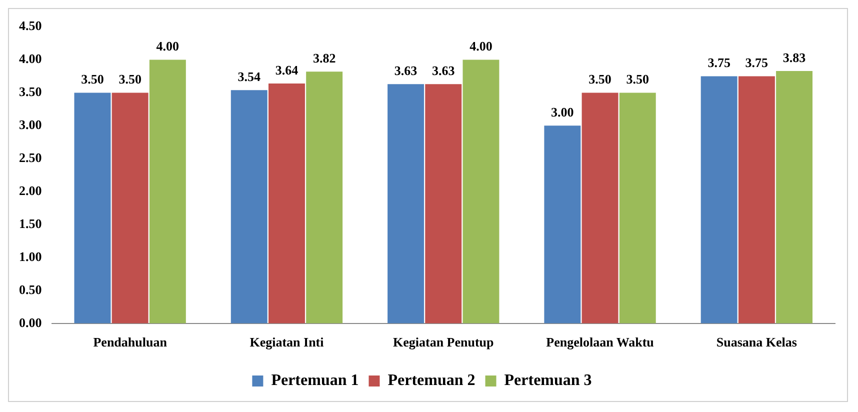  What do you see at coordinates (315, 381) in the screenshot?
I see `legend-label: Pertemuan 1` at bounding box center [315, 381].